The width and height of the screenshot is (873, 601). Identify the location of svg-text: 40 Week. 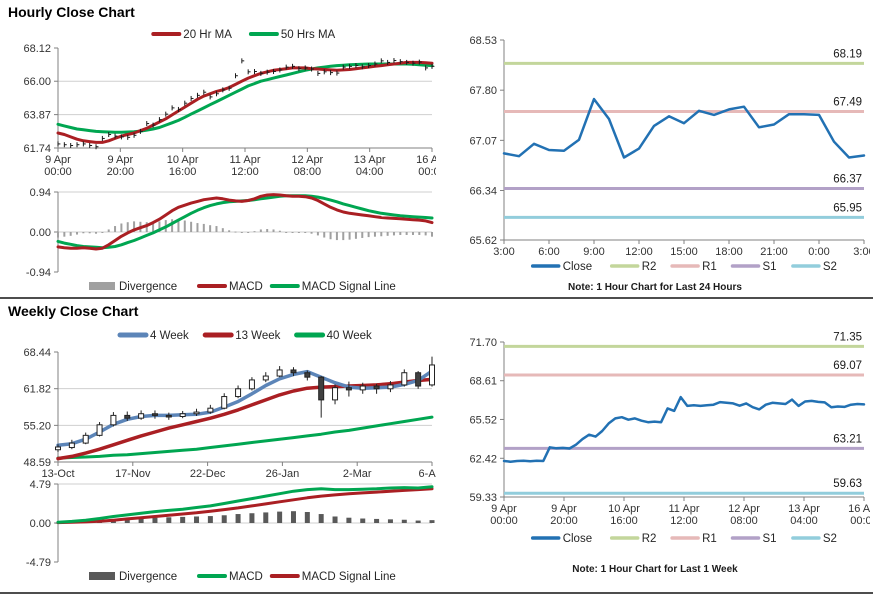
(349, 336).